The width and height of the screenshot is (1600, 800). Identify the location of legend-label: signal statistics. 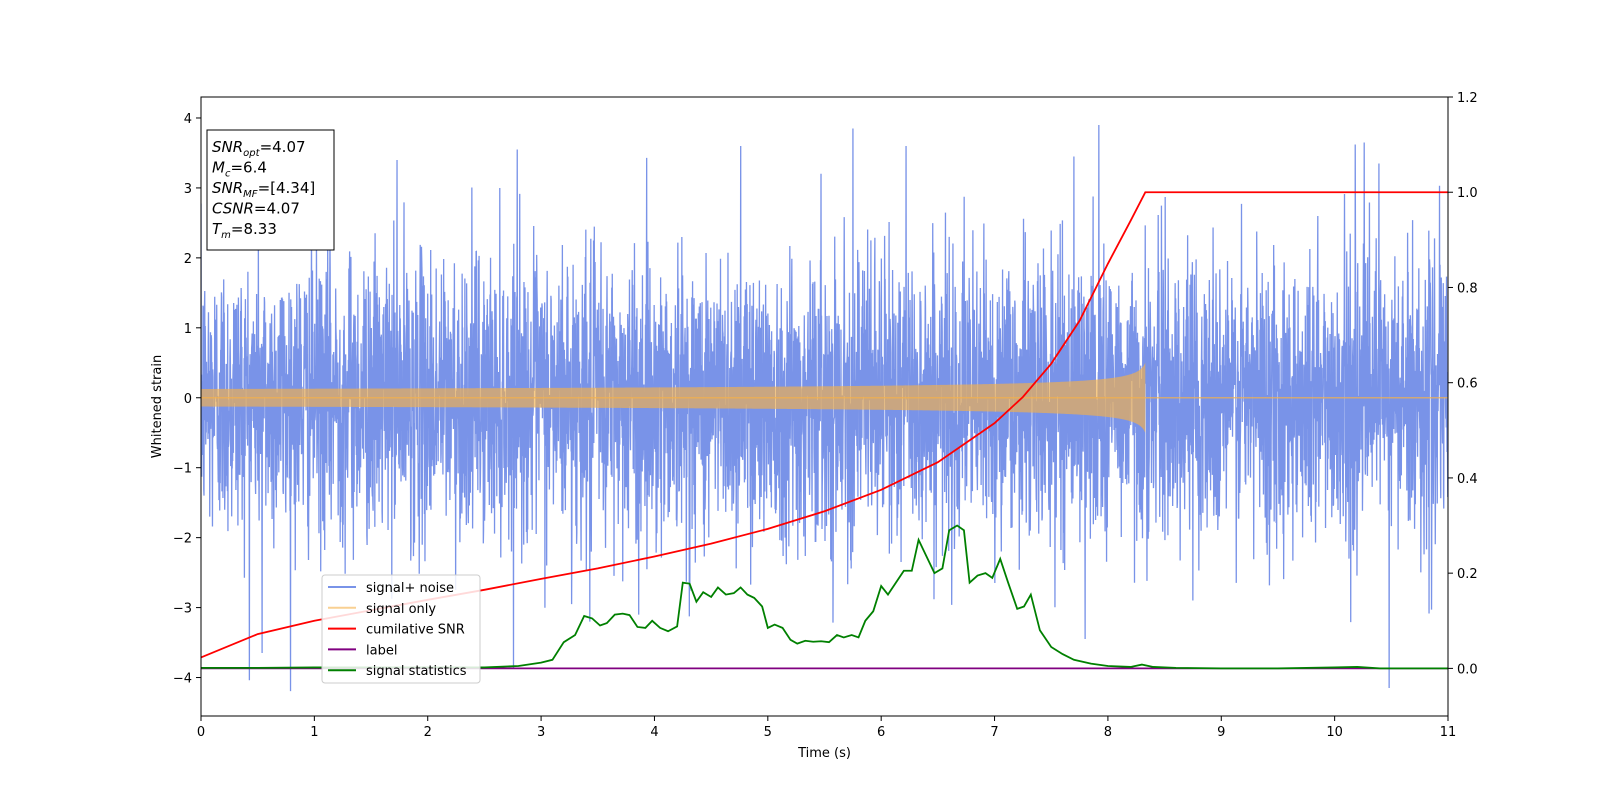
(416, 671).